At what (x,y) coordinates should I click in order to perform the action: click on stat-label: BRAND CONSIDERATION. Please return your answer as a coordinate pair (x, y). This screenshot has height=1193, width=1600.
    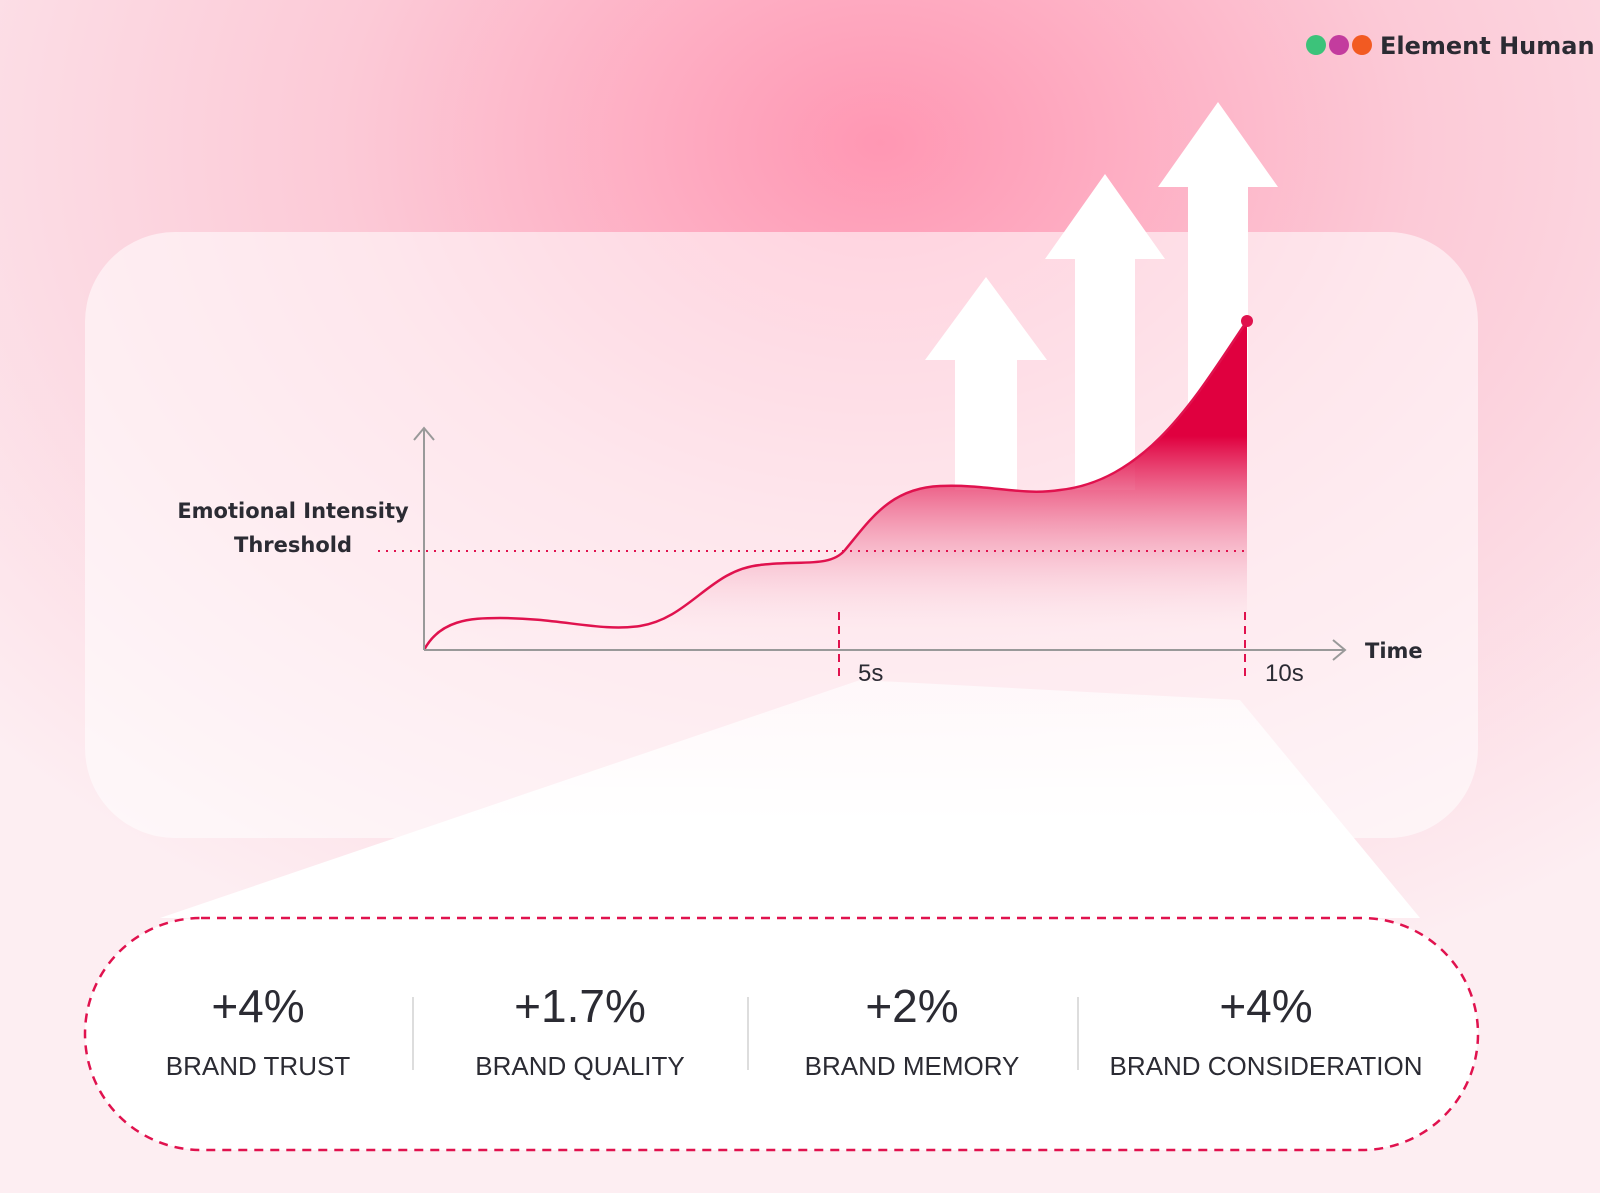
    Looking at the image, I should click on (1266, 1066).